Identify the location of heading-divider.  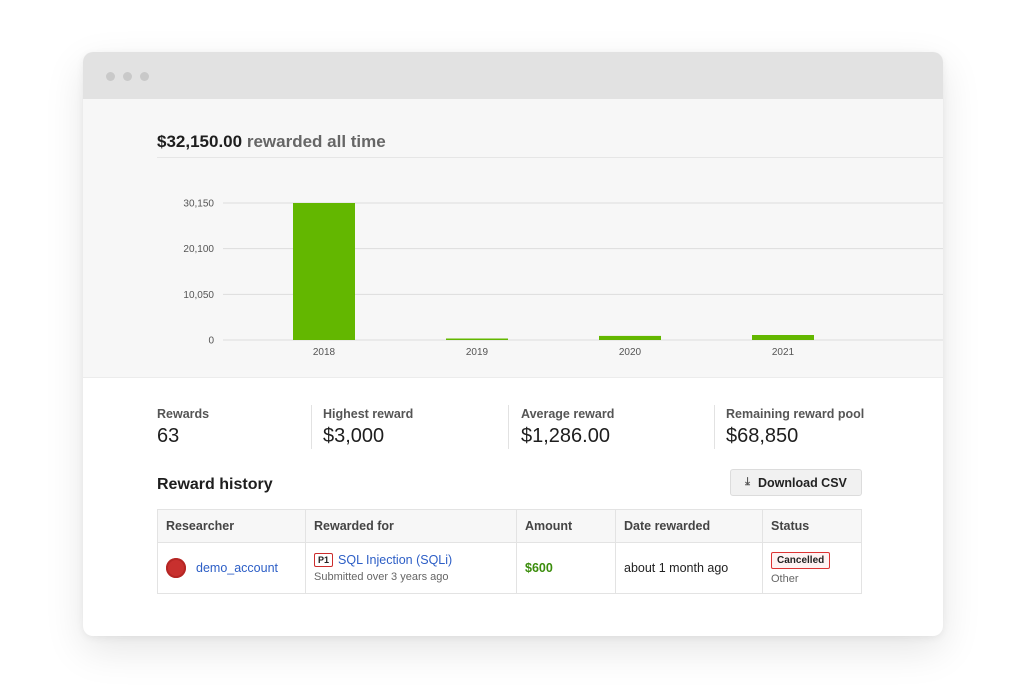
(550, 157).